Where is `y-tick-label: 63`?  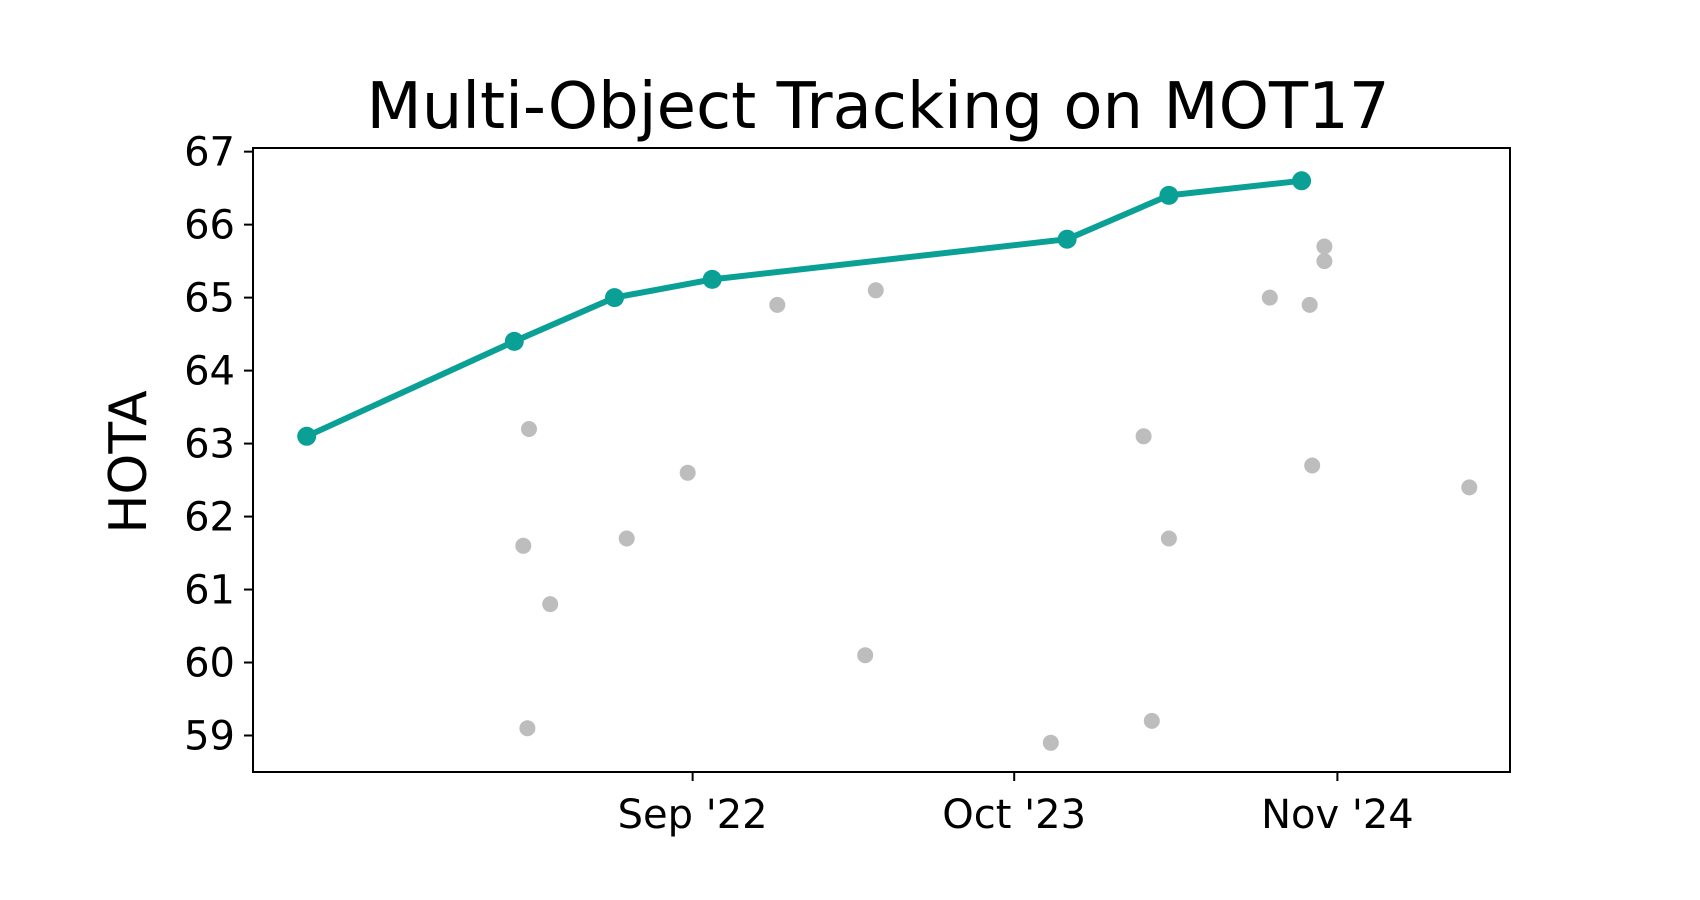
y-tick-label: 63 is located at coordinates (209, 445).